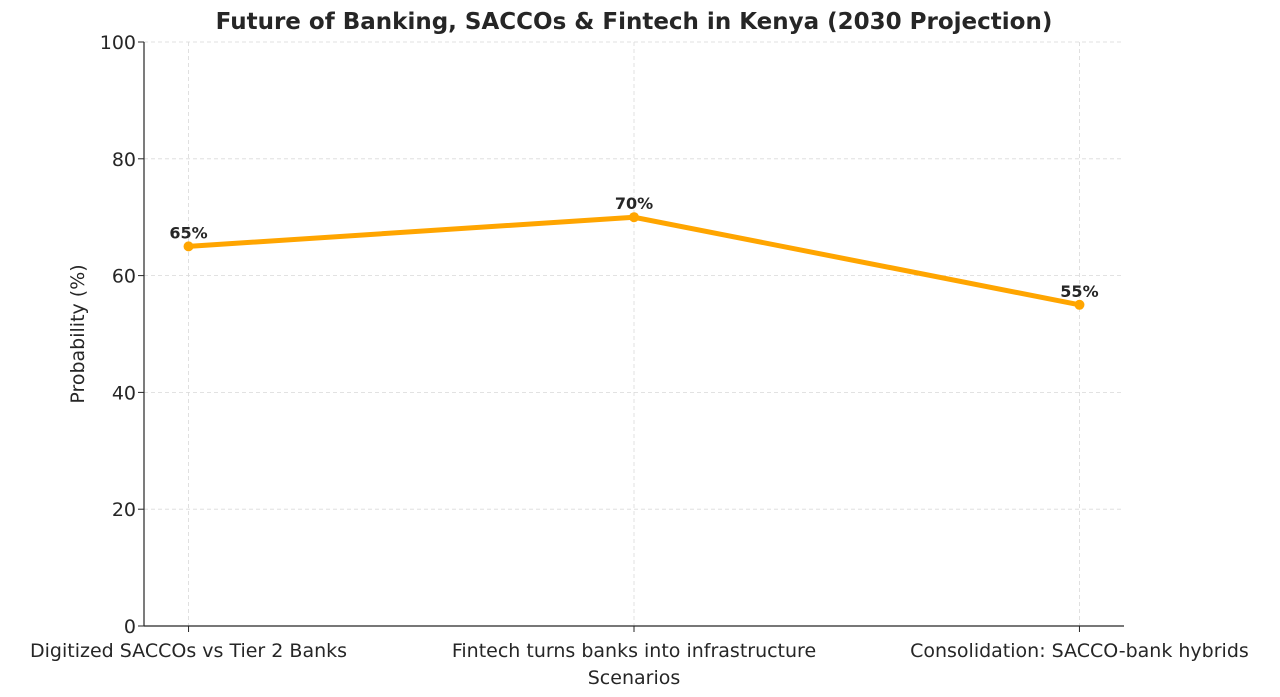 This screenshot has width=1280, height=697. Describe the element at coordinates (634, 651) in the screenshot. I see `x-tick-label: Fintech turns banks into infrastructure` at that location.